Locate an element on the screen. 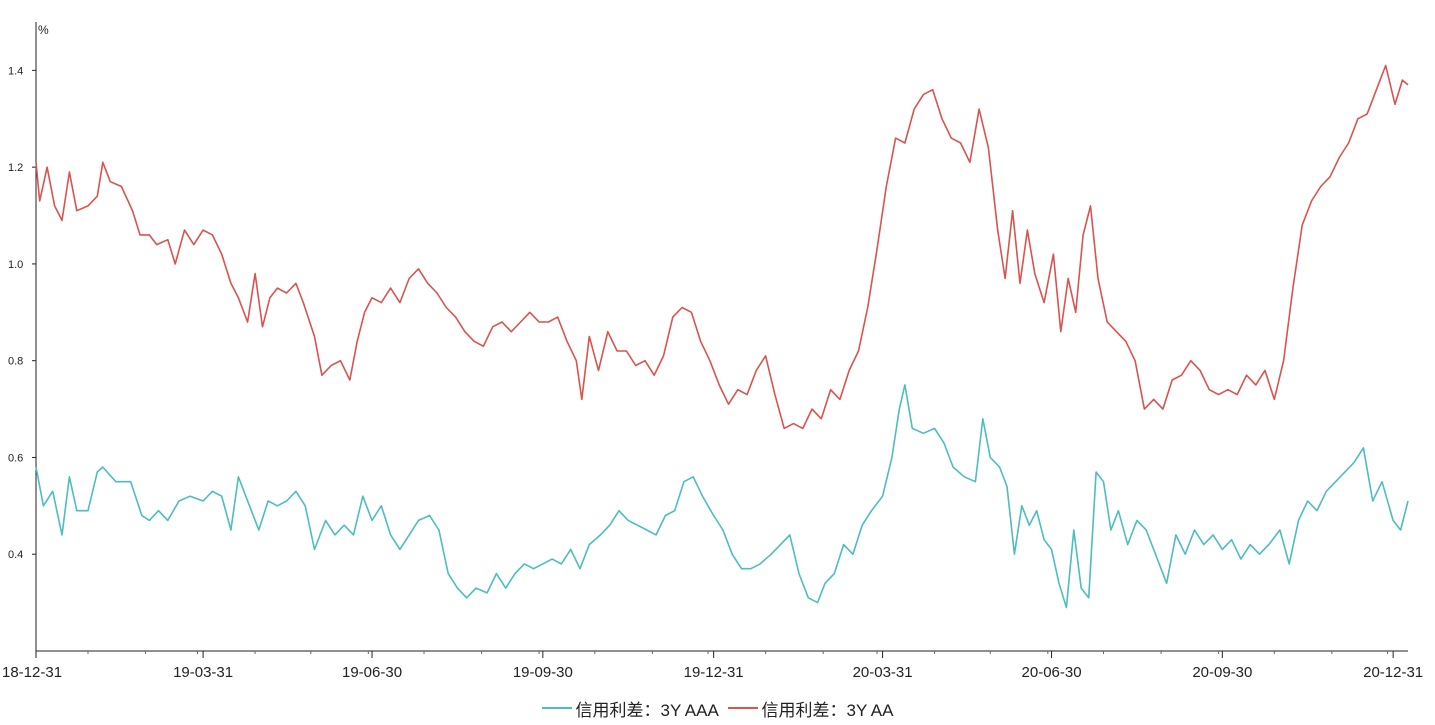  legend-label-aa: 信用利差：3Y AA is located at coordinates (827, 710).